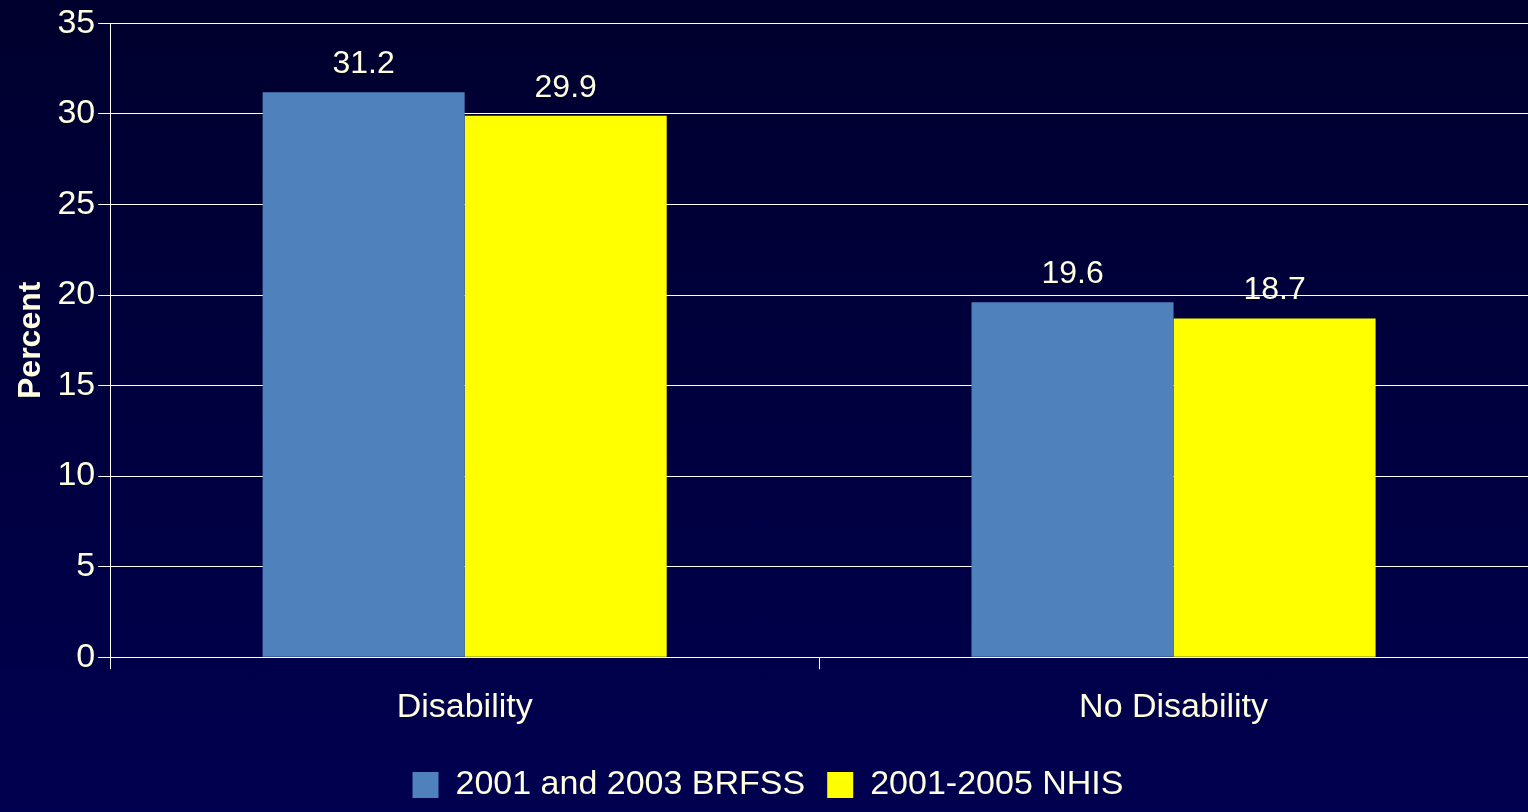 This screenshot has height=812, width=1528. What do you see at coordinates (565, 85) in the screenshot?
I see `data-label: 29.9` at bounding box center [565, 85].